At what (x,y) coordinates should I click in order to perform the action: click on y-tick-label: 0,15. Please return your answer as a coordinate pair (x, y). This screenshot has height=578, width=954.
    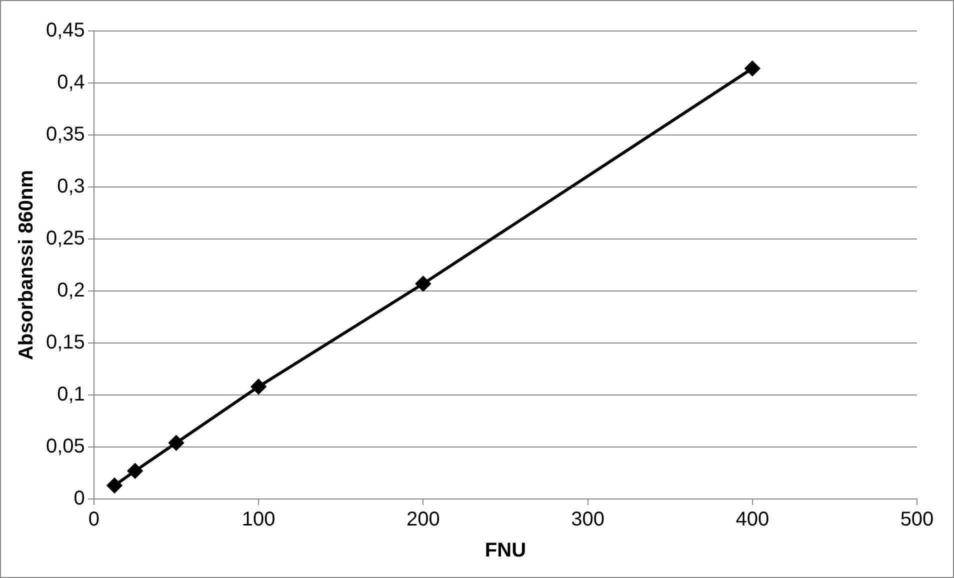
    Looking at the image, I should click on (65, 343).